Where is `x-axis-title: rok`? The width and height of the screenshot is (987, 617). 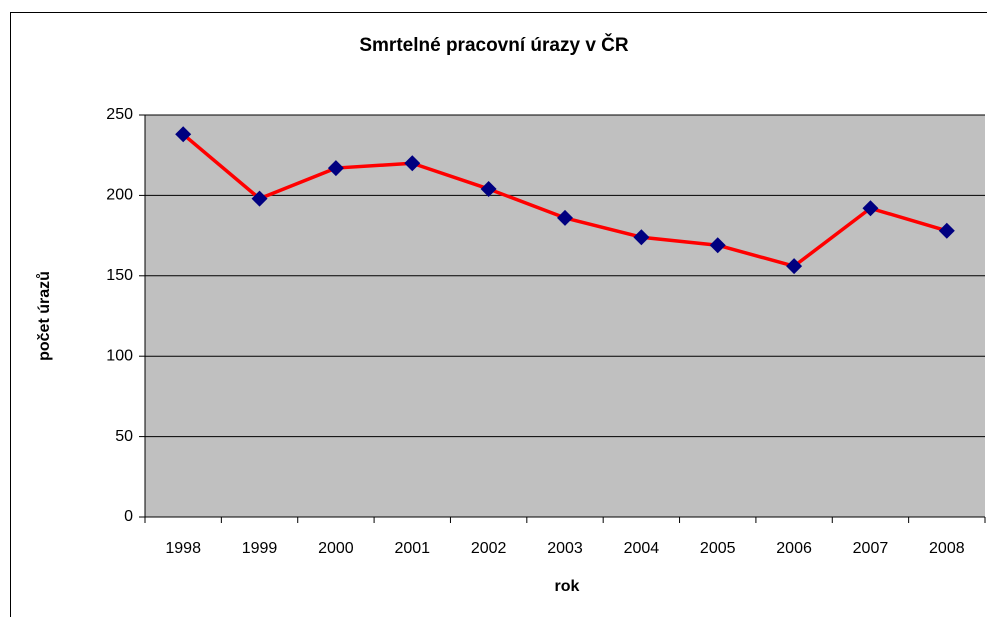 x-axis-title: rok is located at coordinates (567, 586).